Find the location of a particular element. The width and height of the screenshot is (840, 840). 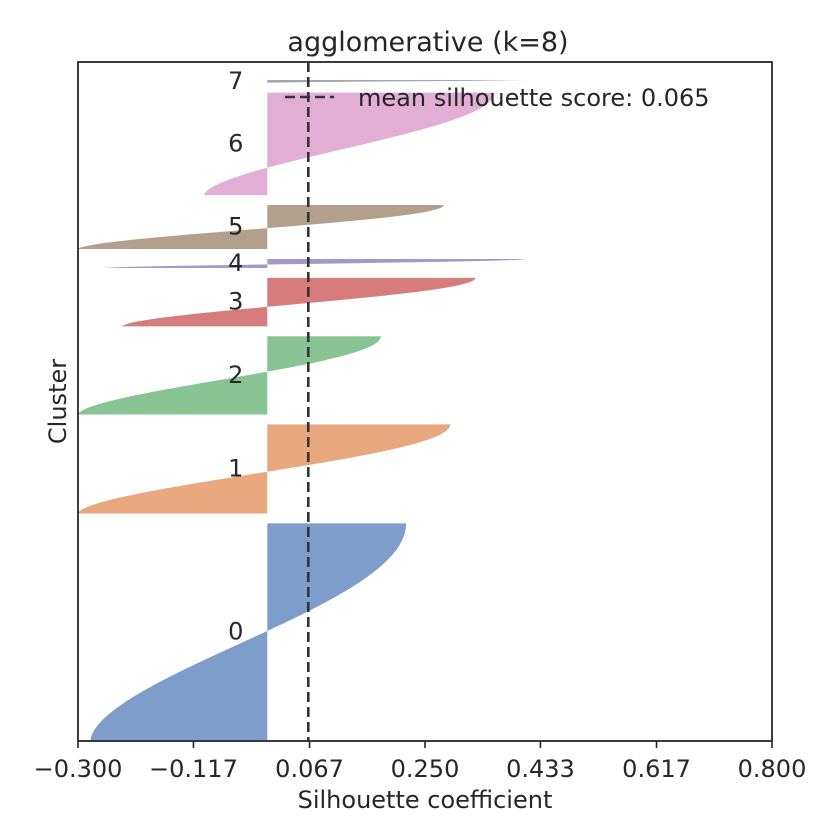

x-tick-label: 0.800 is located at coordinates (772, 769).